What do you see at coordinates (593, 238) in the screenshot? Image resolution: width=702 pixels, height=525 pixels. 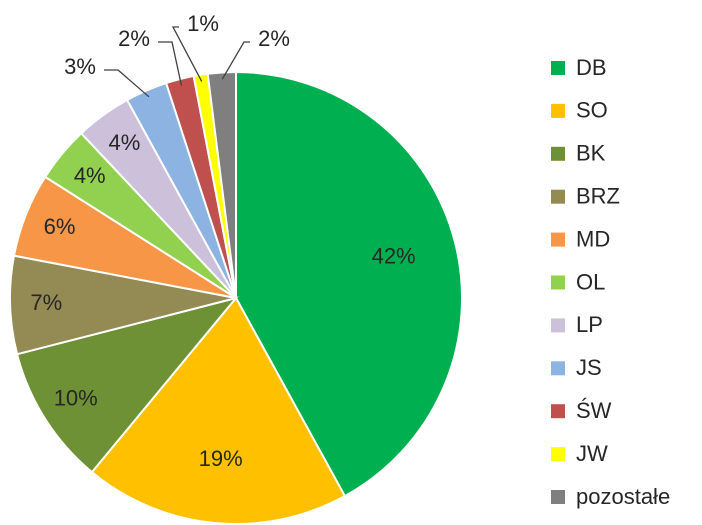 I see `legend-label: MD` at bounding box center [593, 238].